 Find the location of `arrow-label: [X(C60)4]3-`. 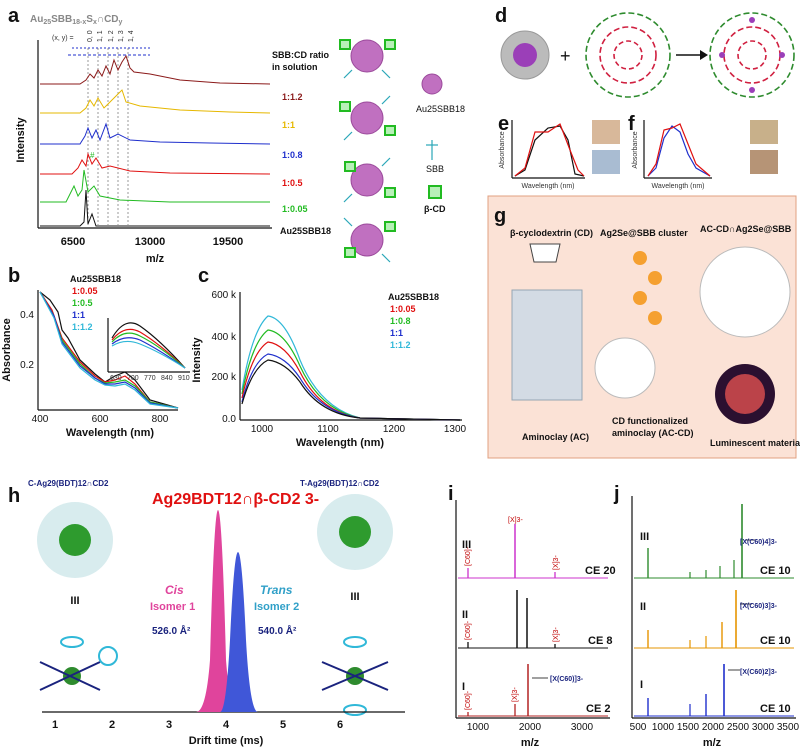

arrow-label: [X(C60)4]3- is located at coordinates (759, 542).